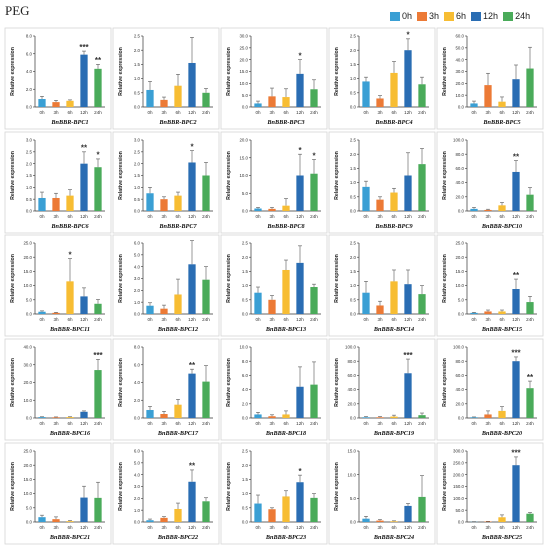  Describe the element at coordinates (401, 16) in the screenshot. I see `legend-item-0h: 0h` at that location.